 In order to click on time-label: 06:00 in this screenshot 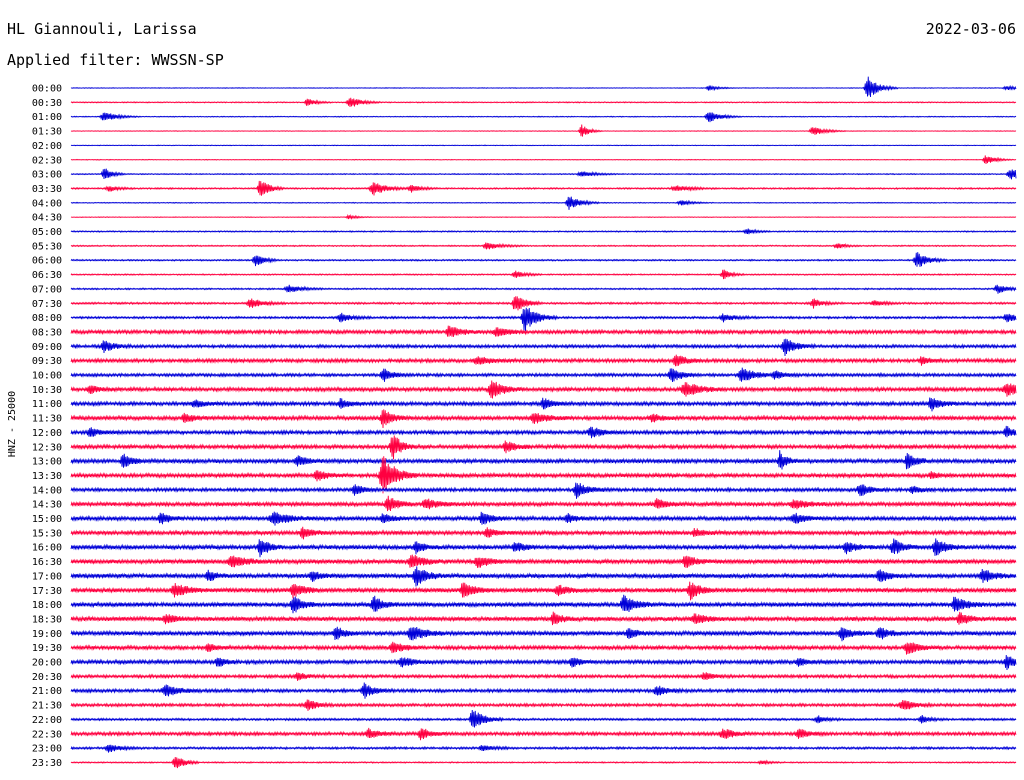, I will do `click(47, 261)`.